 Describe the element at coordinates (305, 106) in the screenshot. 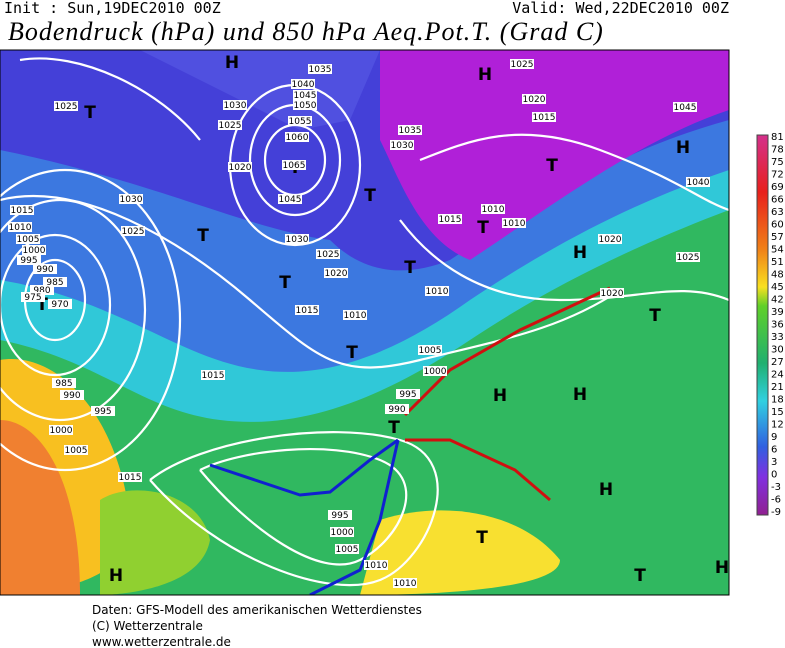

I see `isobar-label: 1050` at that location.